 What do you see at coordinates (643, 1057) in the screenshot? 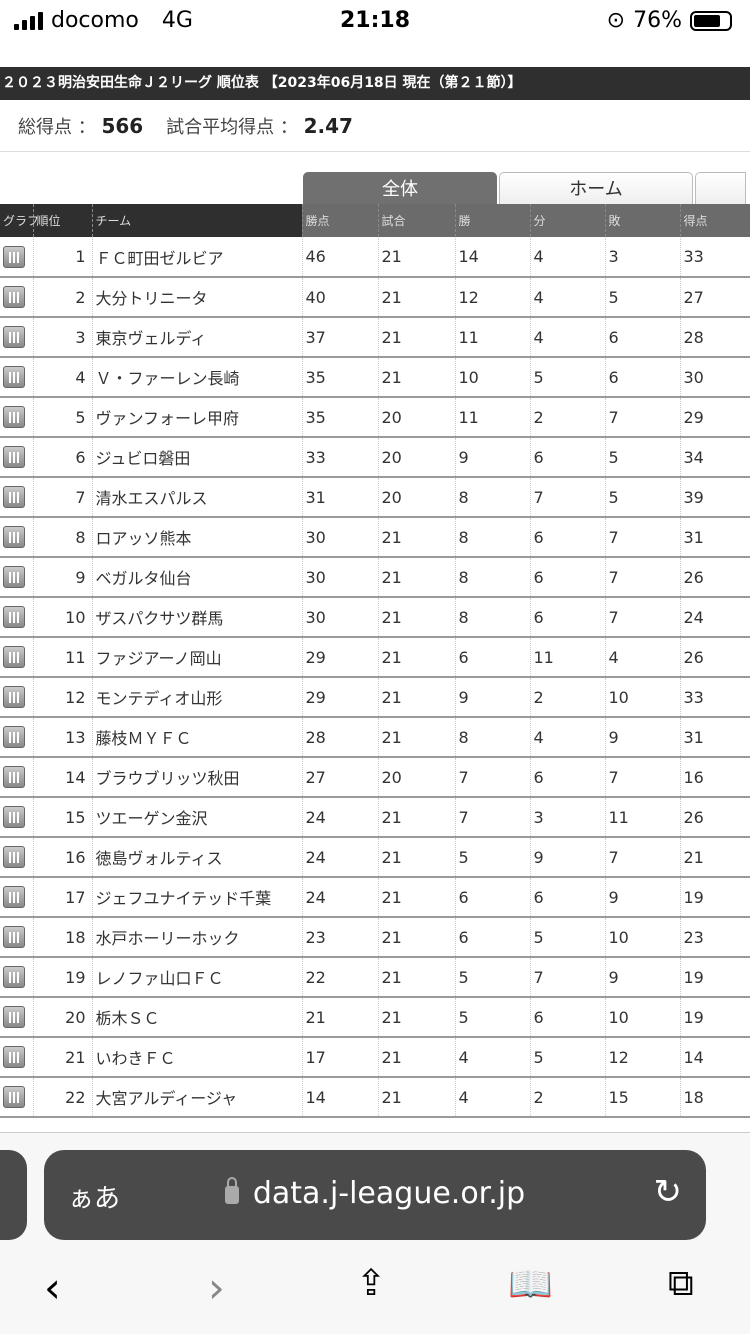
I see `cell: 12` at bounding box center [643, 1057].